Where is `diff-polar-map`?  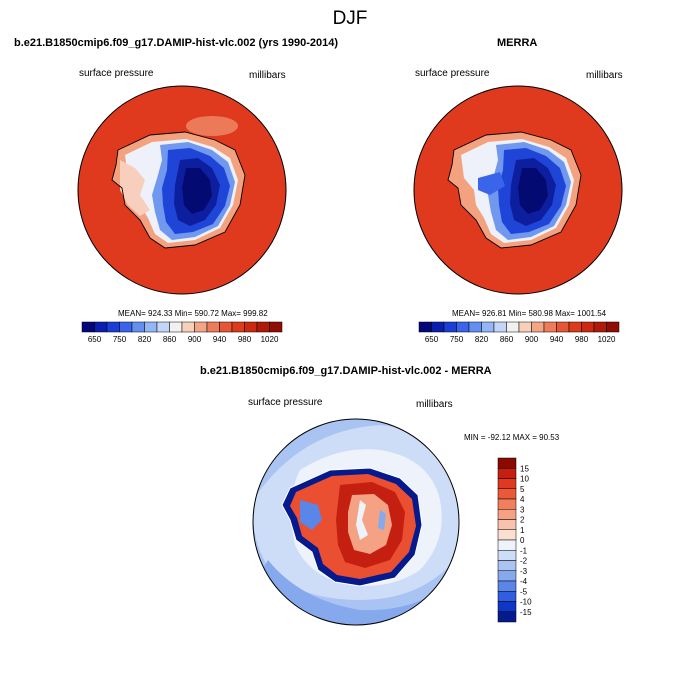 diff-polar-map is located at coordinates (356, 522).